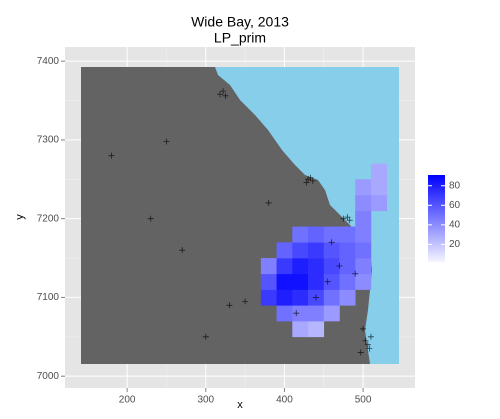  Describe the element at coordinates (48, 61) in the screenshot. I see `y-tick-label: 7400` at that location.